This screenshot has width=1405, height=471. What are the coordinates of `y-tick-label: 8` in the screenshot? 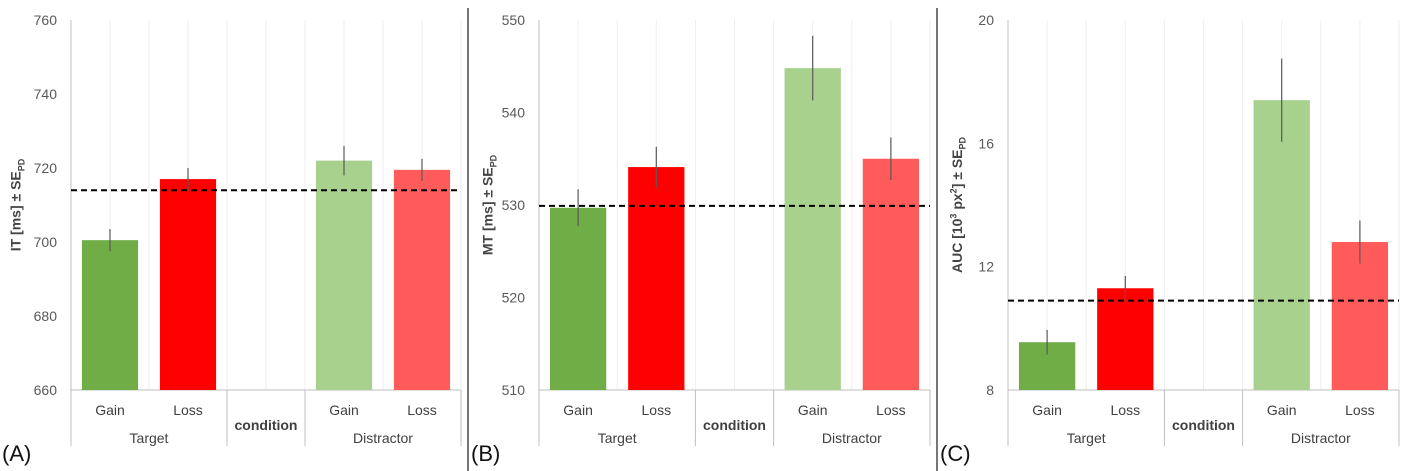 It's located at (990, 390).